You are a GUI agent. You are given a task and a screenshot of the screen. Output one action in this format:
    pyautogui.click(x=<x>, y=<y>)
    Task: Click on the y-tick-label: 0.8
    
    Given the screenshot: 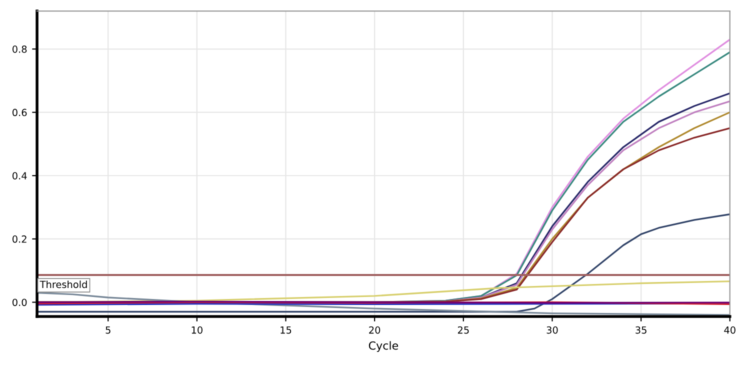 What is the action you would take?
    pyautogui.click(x=19, y=49)
    